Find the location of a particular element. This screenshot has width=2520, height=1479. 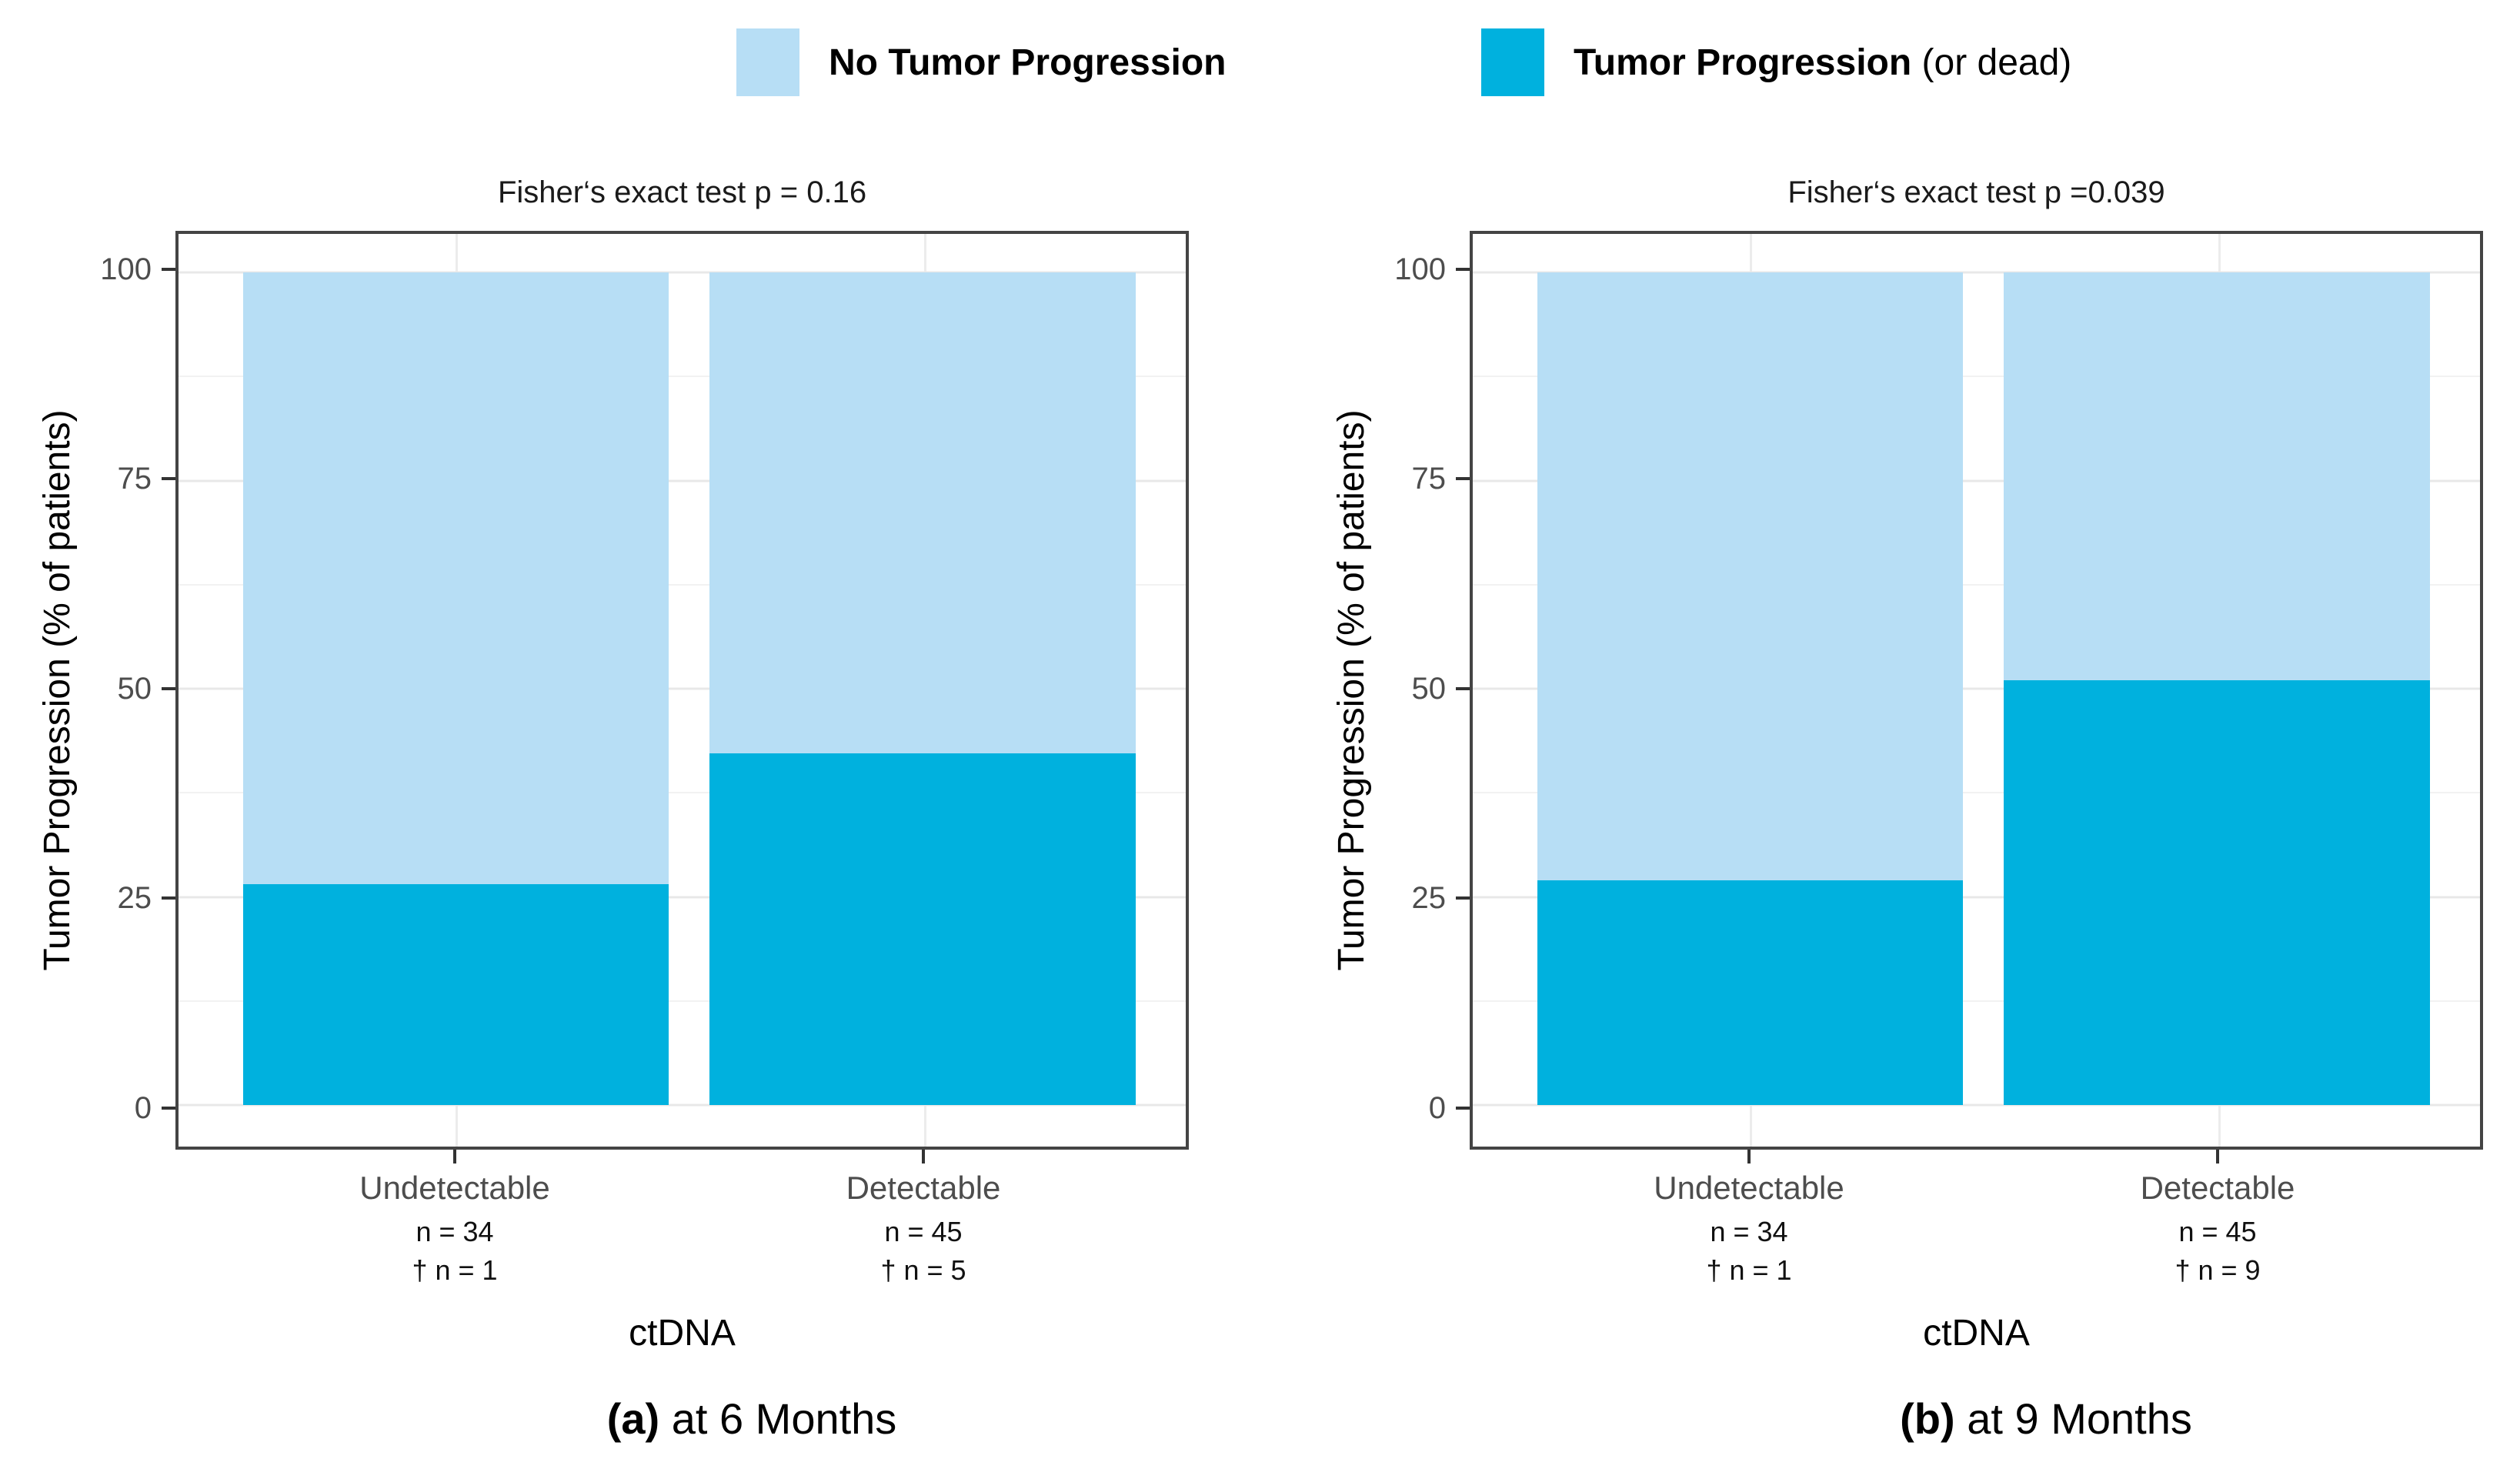

dagger-label-detectable: † n = 5 is located at coordinates (923, 1270).